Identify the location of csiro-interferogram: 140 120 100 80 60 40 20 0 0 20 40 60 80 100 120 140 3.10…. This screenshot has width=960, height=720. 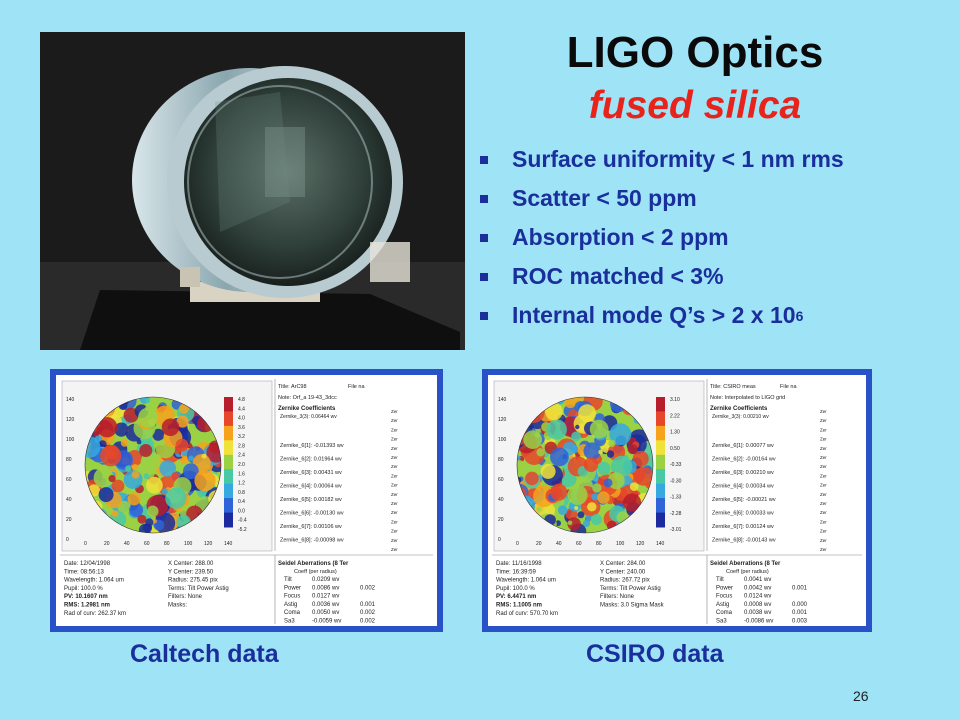
(677, 502).